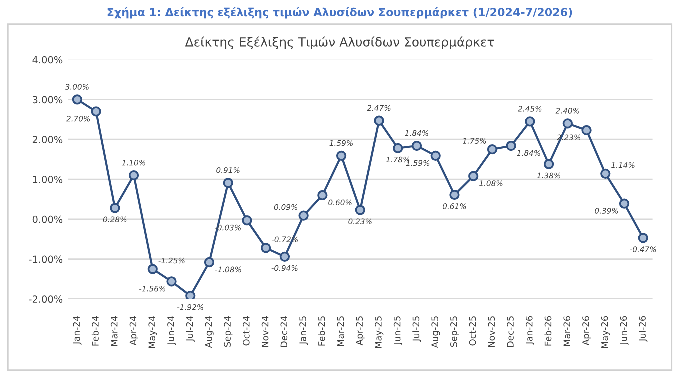  I want to click on y-tick-label: 2.00%, so click(47, 140).